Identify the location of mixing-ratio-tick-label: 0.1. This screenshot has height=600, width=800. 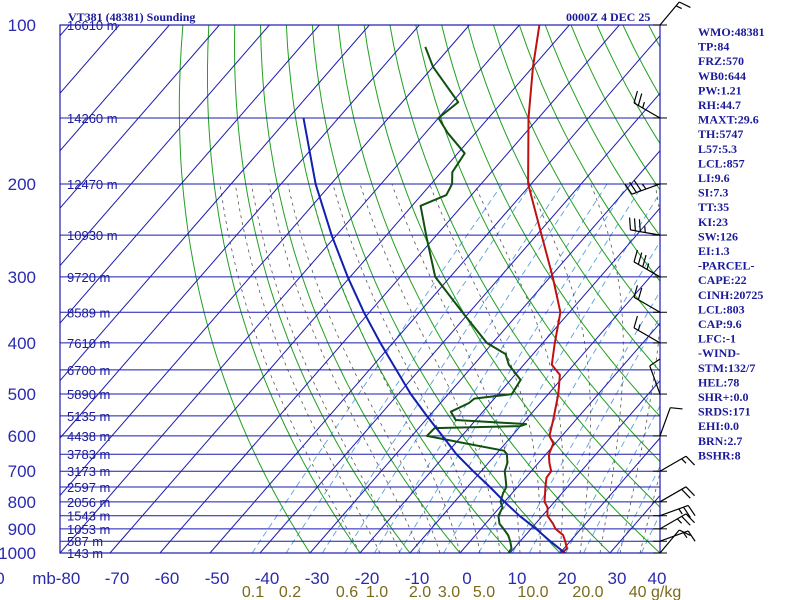
(253, 592).